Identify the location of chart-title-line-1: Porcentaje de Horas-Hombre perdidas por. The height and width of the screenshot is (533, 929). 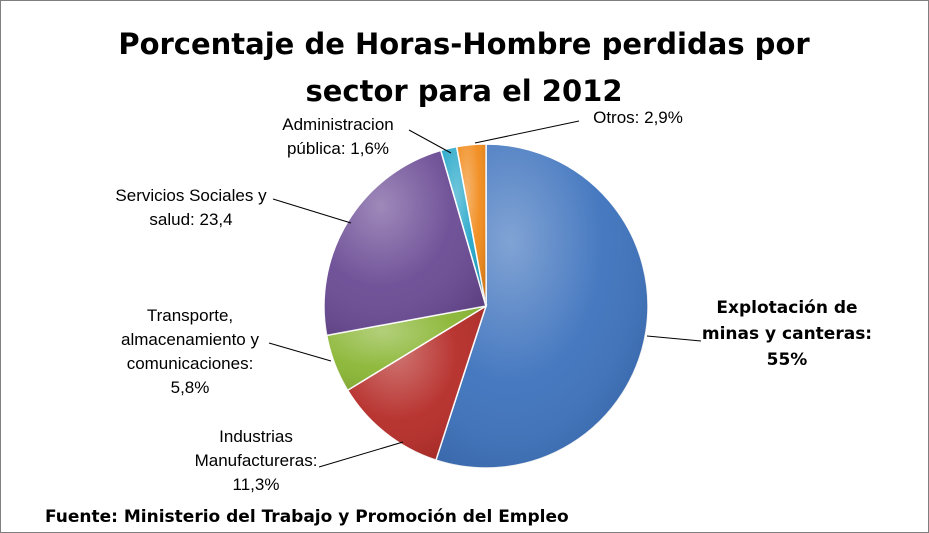
(464, 44).